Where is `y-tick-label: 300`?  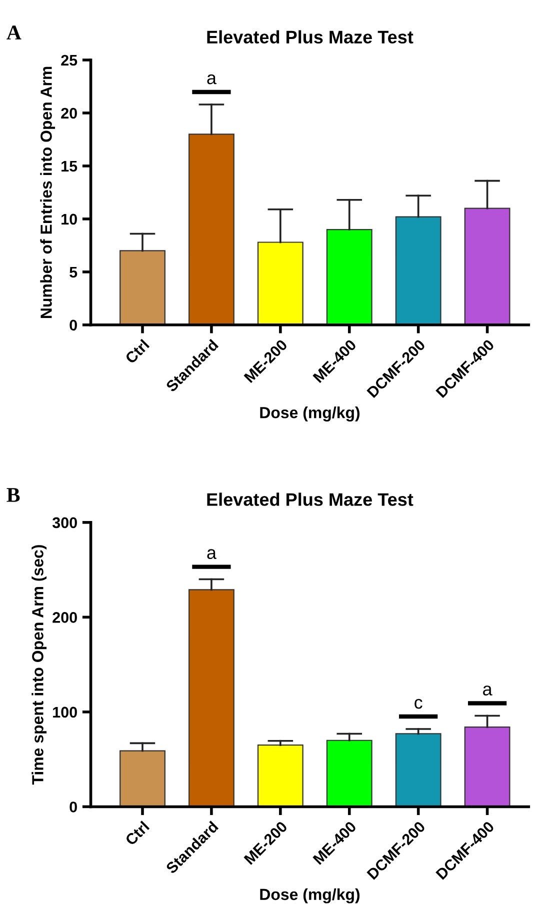
y-tick-label: 300 is located at coordinates (64, 522).